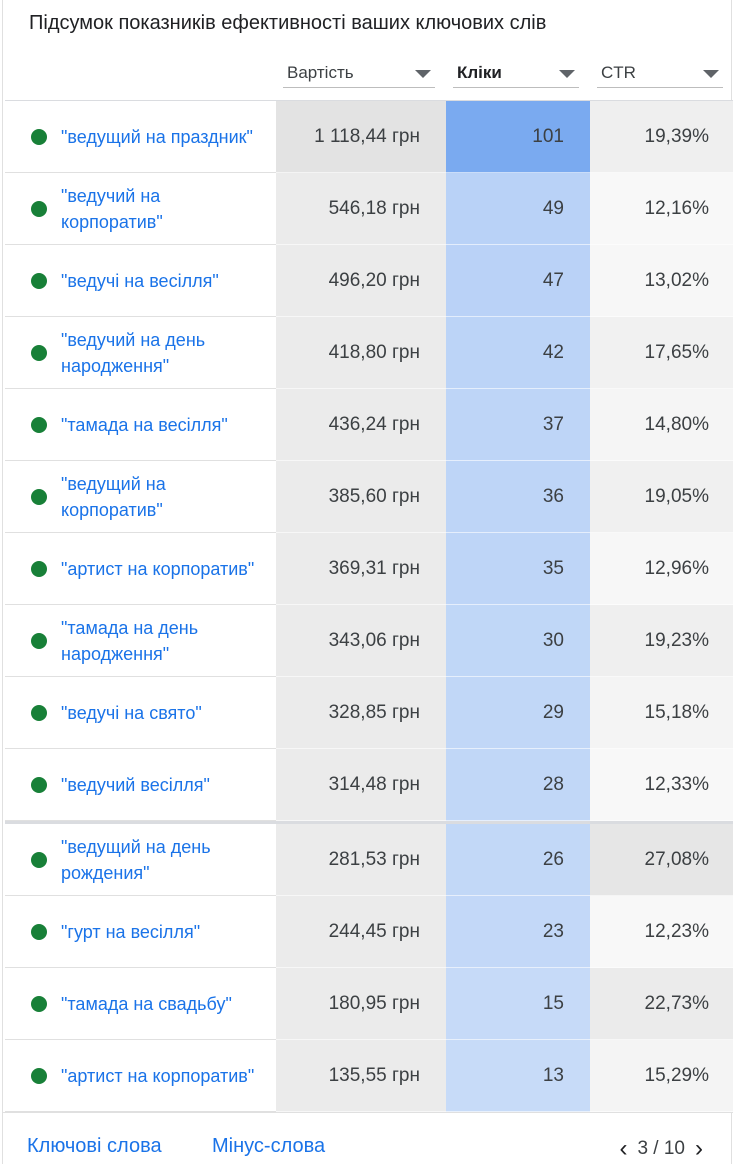 Image resolution: width=734 pixels, height=1164 pixels. I want to click on cost-cell: 369,31 грн, so click(361, 569).